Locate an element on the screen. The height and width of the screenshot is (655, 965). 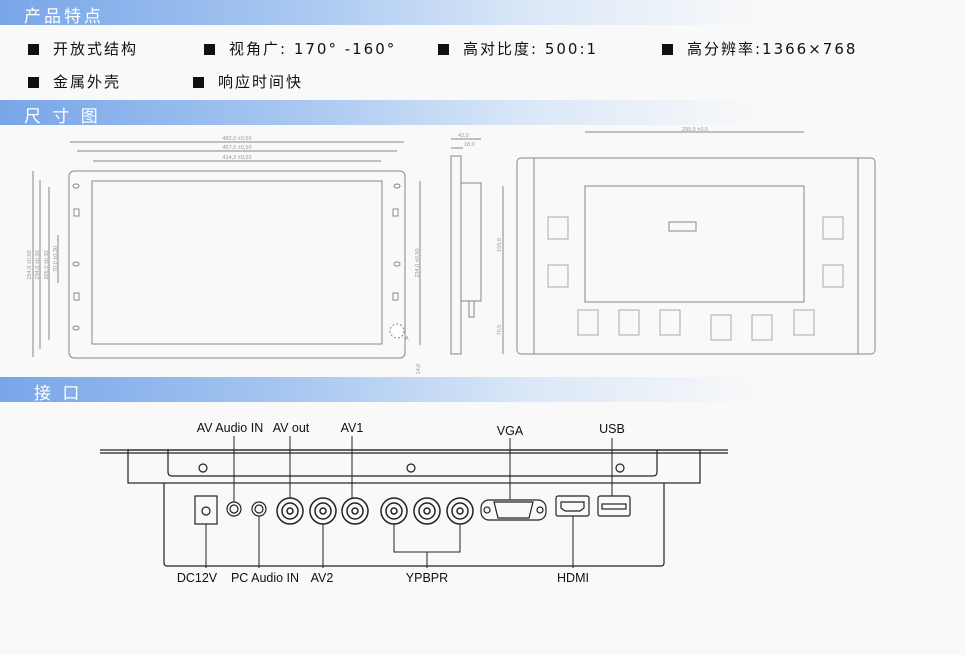
dim-label: 457,0 ±0,50 is located at coordinates (236, 148).